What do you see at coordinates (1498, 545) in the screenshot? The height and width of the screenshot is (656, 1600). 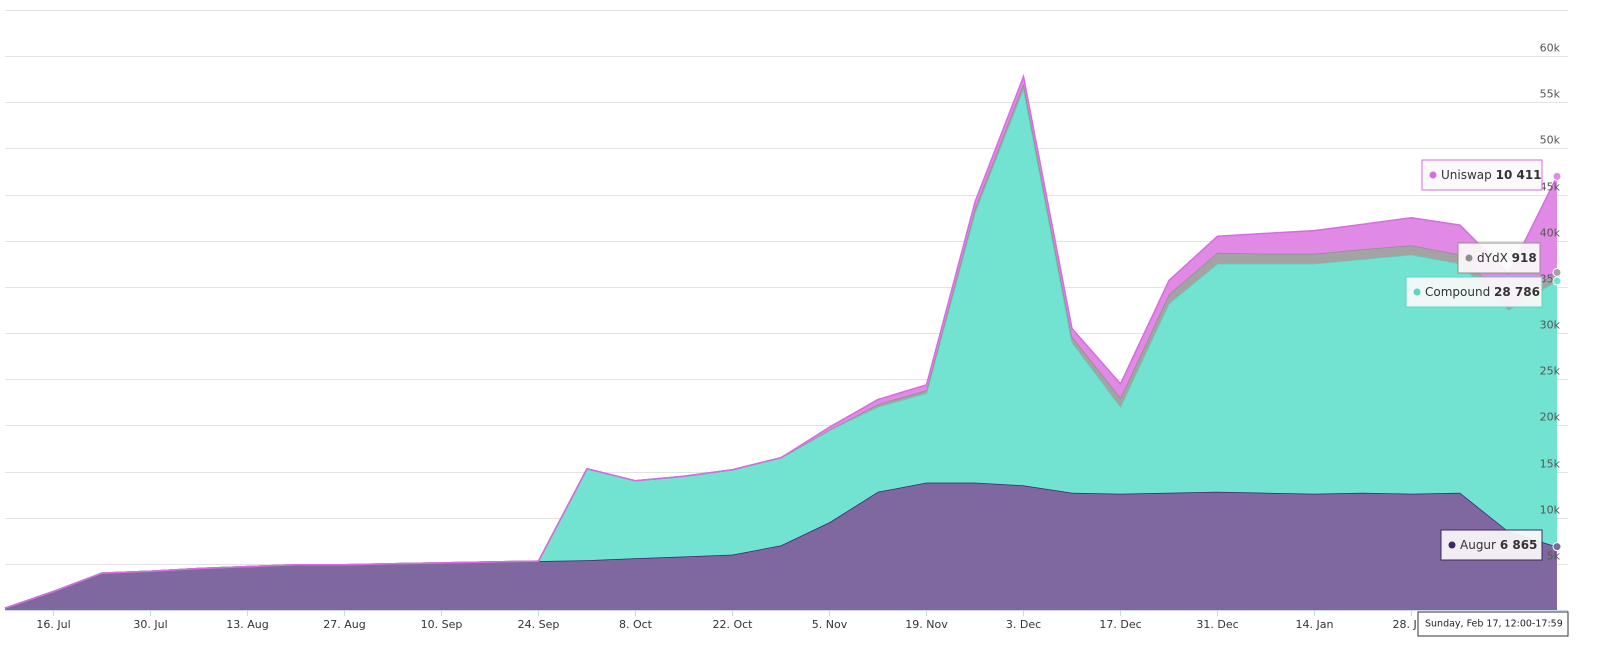 I see `tooltip-text: Augur 6 865` at bounding box center [1498, 545].